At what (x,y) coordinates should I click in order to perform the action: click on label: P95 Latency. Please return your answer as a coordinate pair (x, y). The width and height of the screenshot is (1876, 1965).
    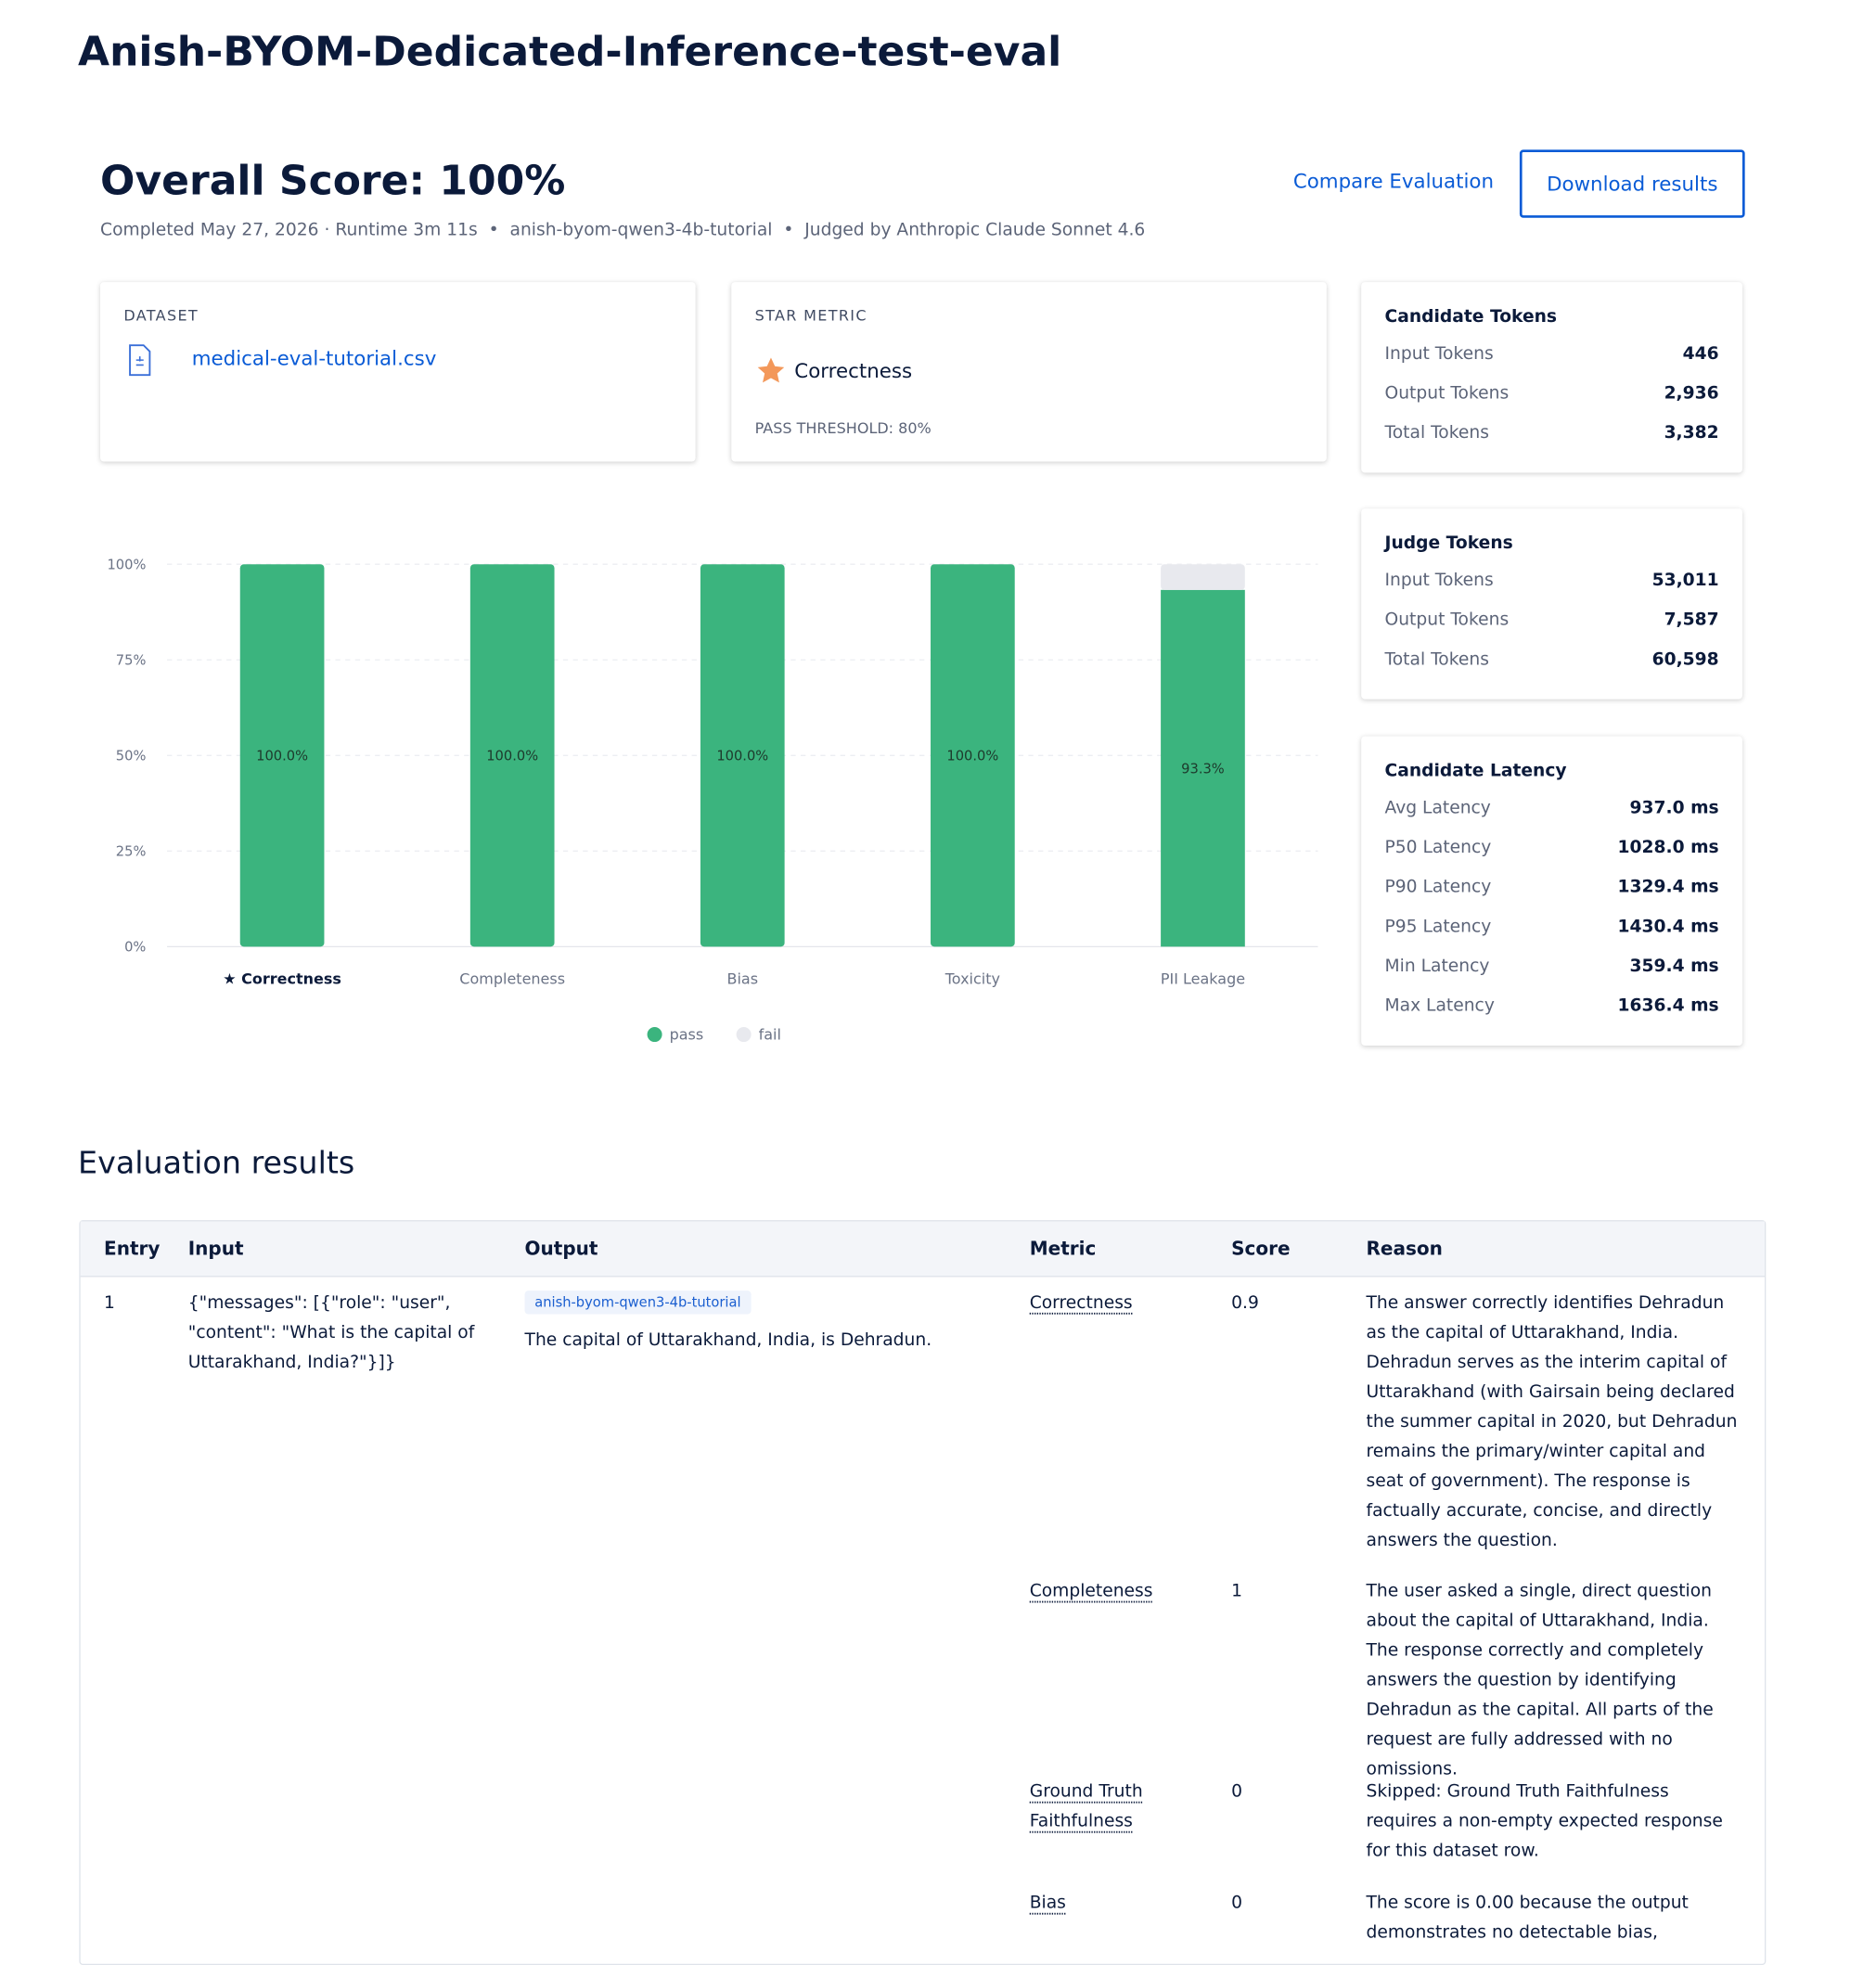
    Looking at the image, I should click on (1438, 927).